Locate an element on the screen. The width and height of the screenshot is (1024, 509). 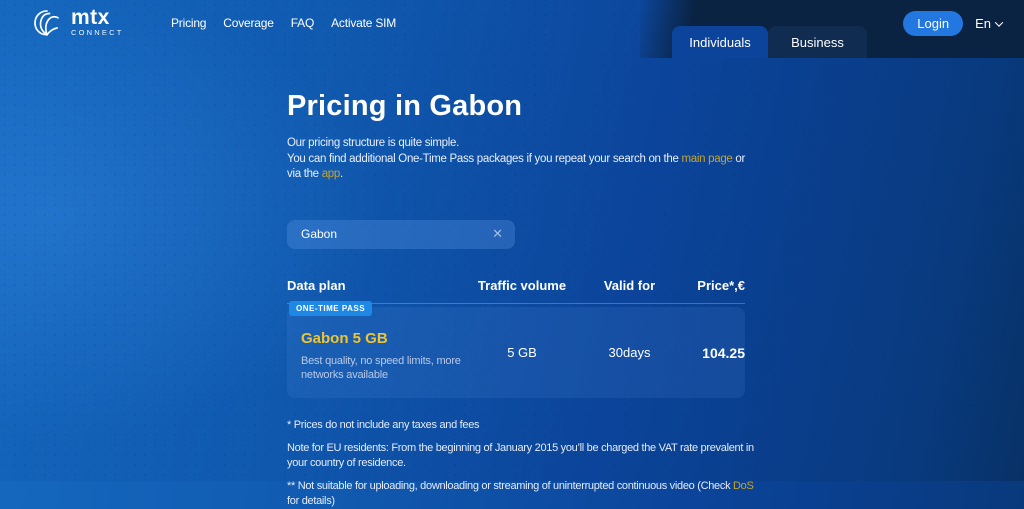
intro-line-2-middle: or via the is located at coordinates (516, 166).